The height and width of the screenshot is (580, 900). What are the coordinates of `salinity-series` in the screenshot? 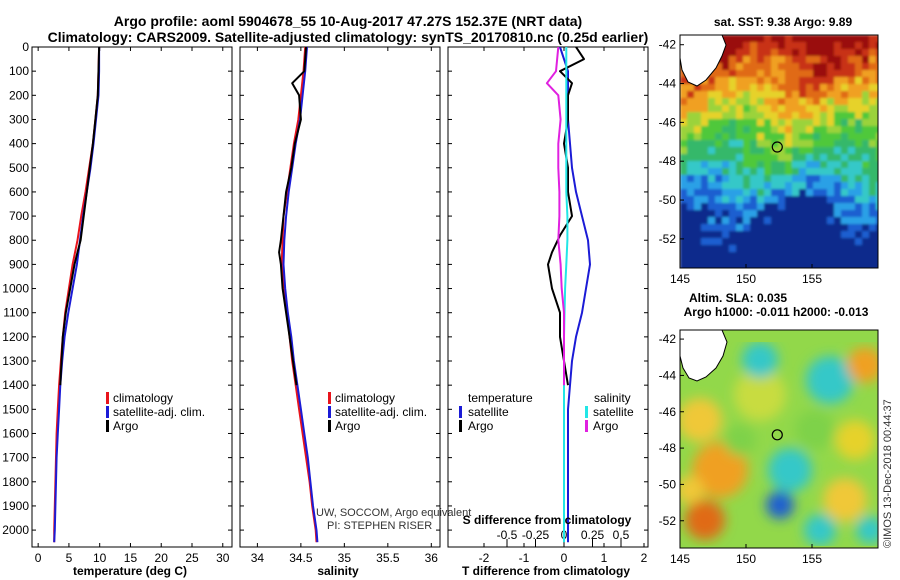 It's located at (298, 295).